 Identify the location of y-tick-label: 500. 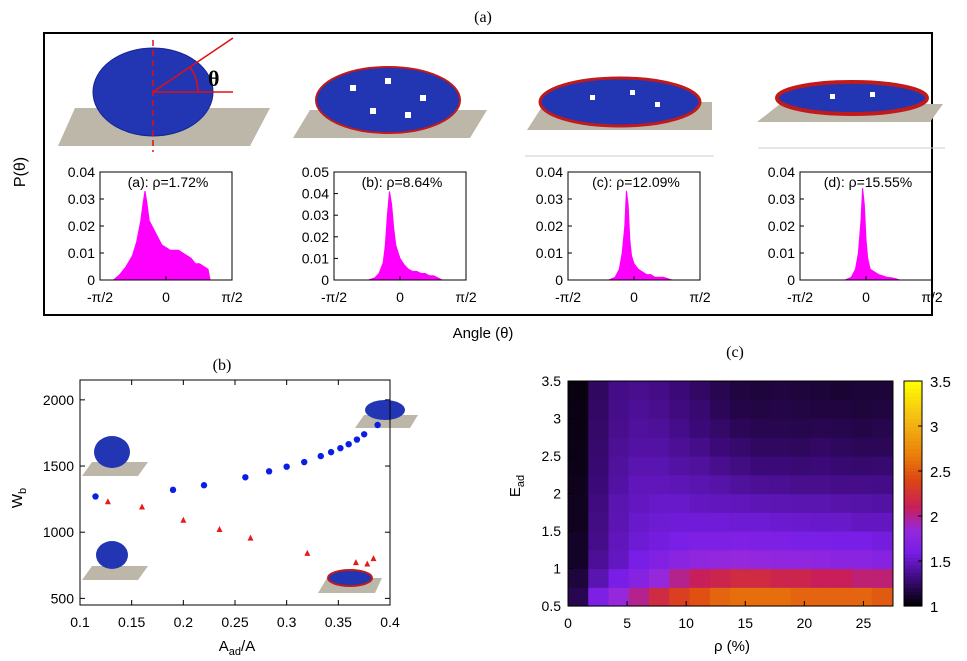
(63, 598).